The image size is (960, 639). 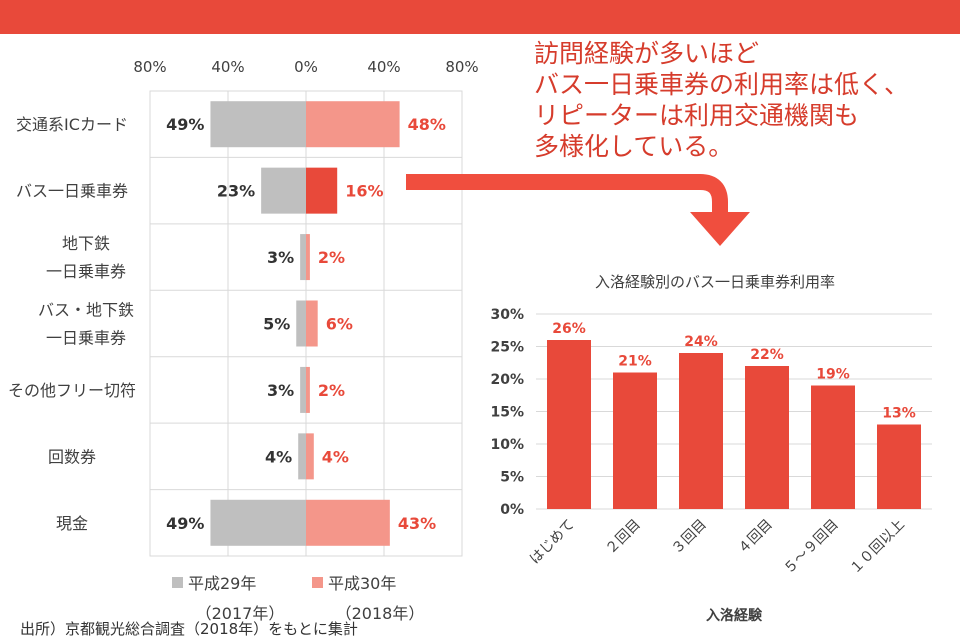 What do you see at coordinates (634, 146) in the screenshot?
I see `callout-line-4: 多様化している。` at bounding box center [634, 146].